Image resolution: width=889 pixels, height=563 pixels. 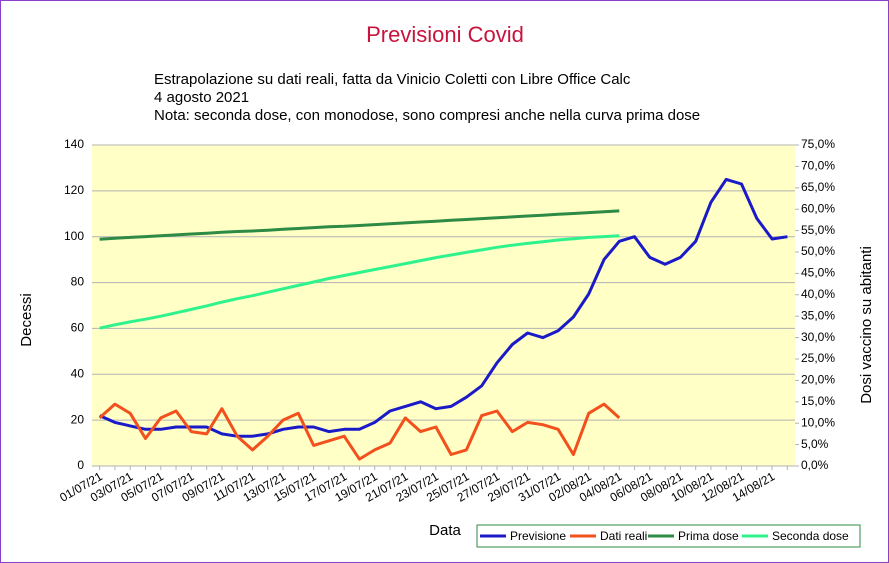 What do you see at coordinates (623, 536) in the screenshot?
I see `legend-label: Dati reali` at bounding box center [623, 536].